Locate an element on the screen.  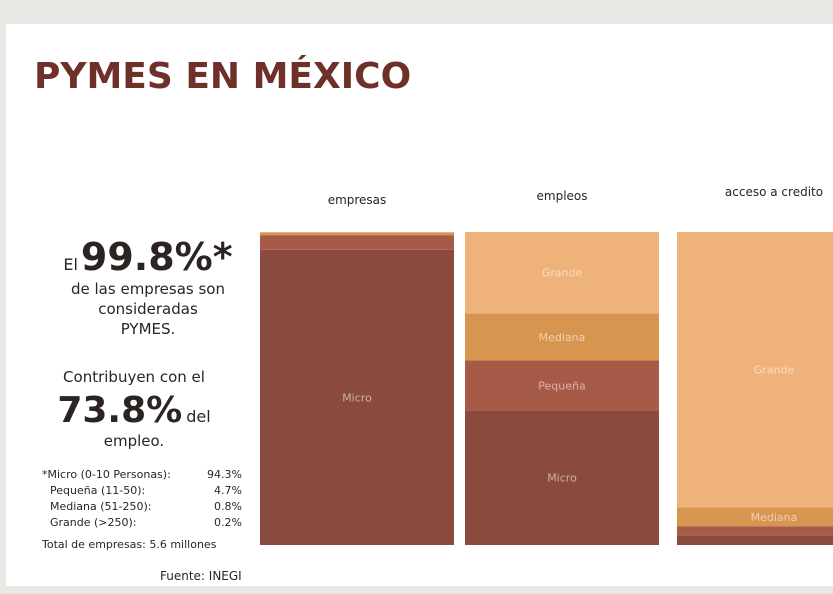
source: Fuente: INEGI is located at coordinates (201, 576).